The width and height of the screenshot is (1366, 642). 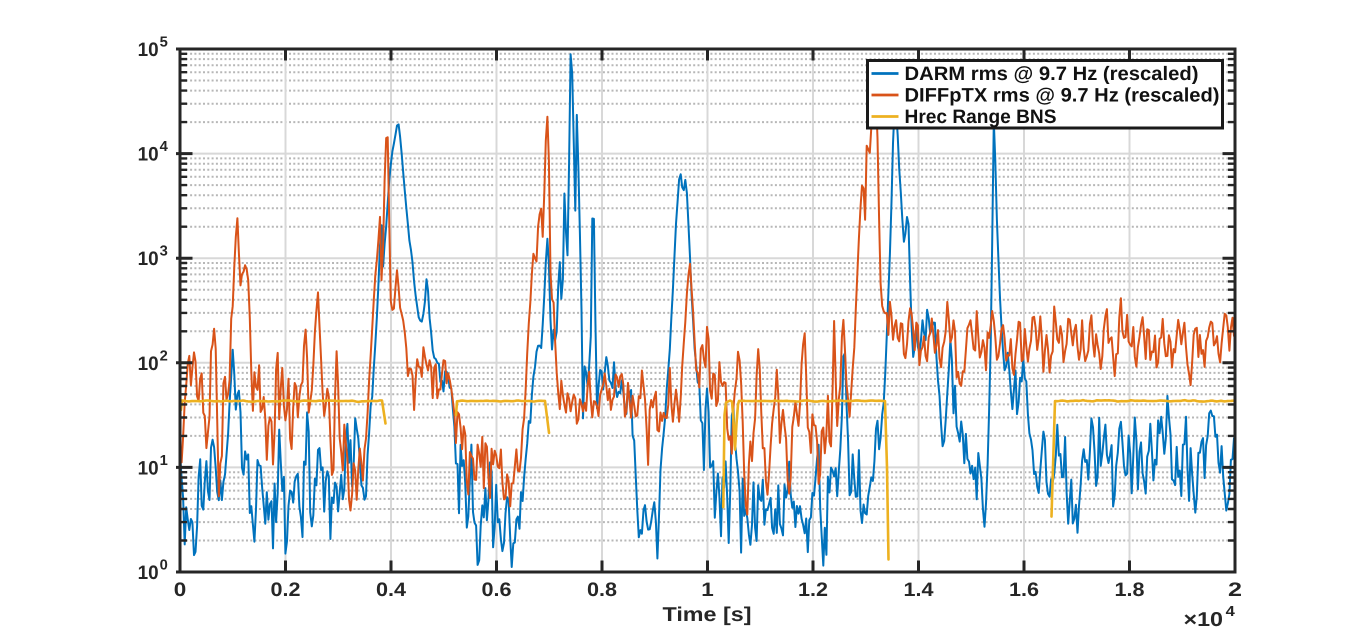 I want to click on svg-text: Hrec Range BNS, so click(x=981, y=117).